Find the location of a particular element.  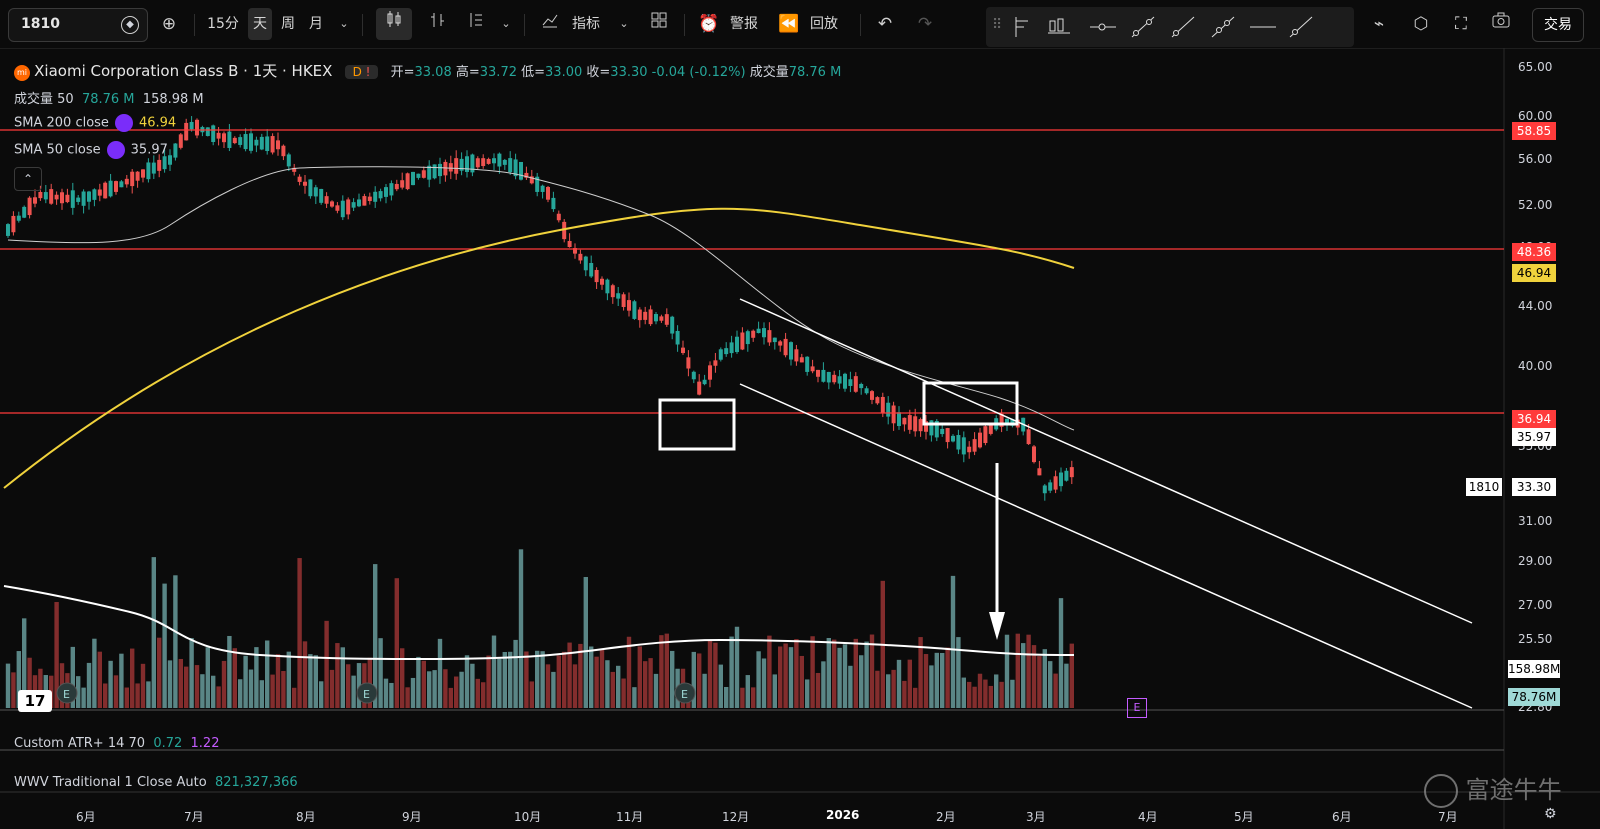

bars-icon is located at coordinates (438, 24).